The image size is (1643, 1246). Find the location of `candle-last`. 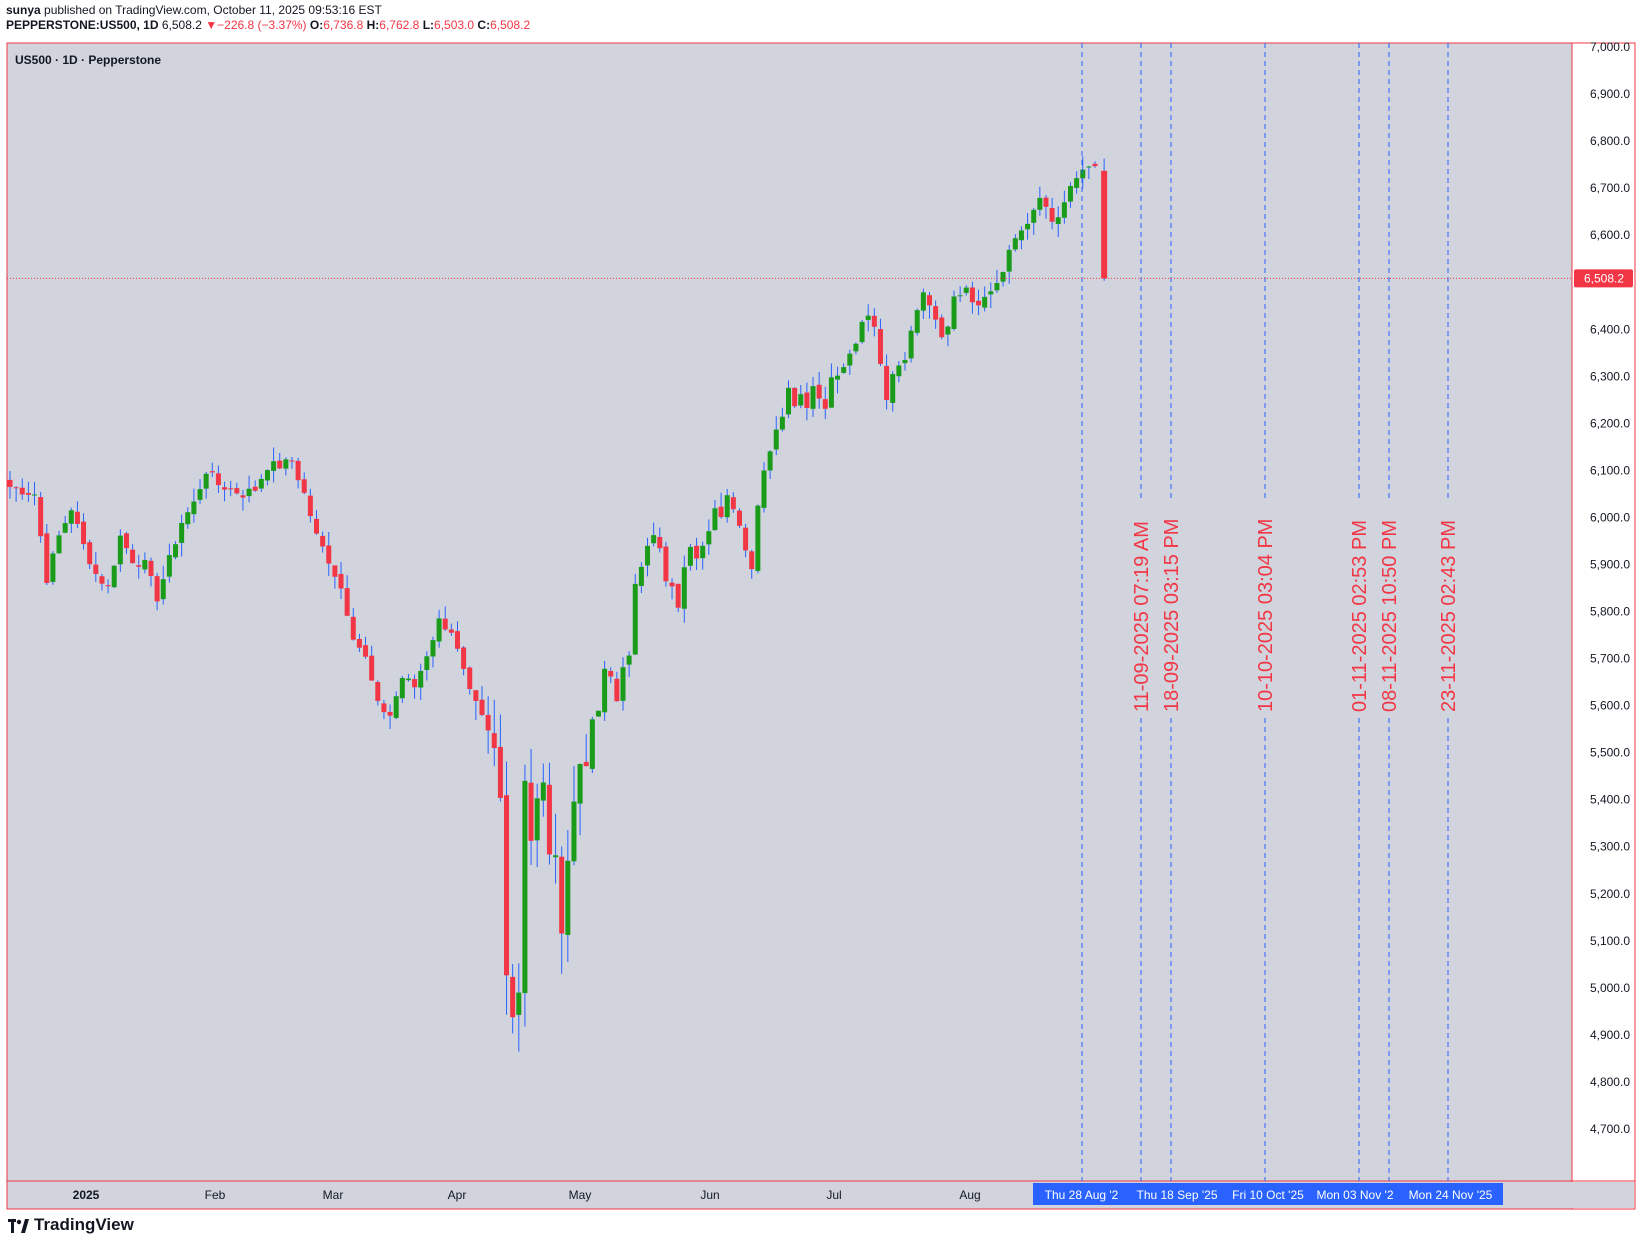

candle-last is located at coordinates (1104, 219).